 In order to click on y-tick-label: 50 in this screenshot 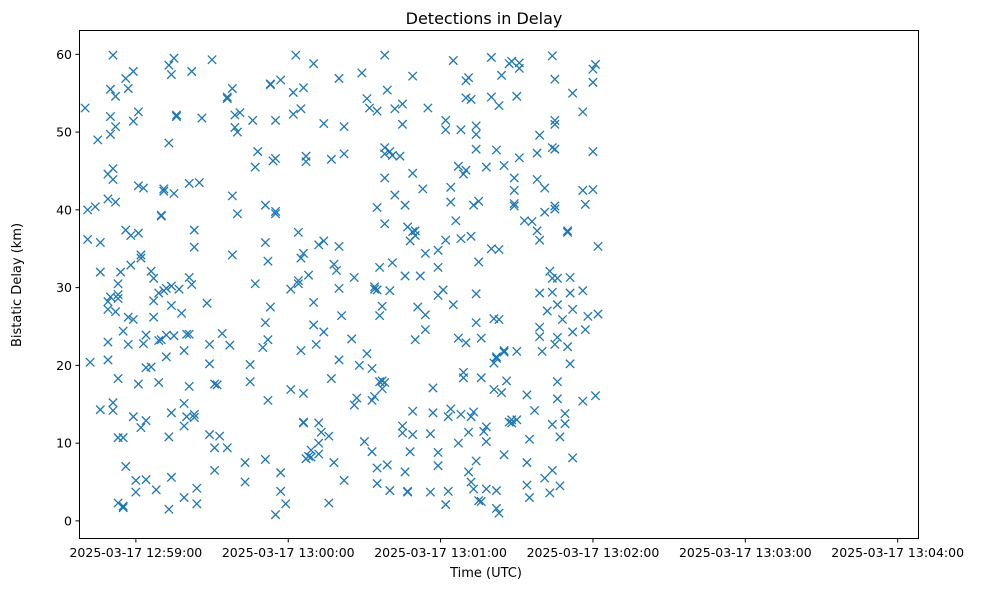, I will do `click(64, 132)`.